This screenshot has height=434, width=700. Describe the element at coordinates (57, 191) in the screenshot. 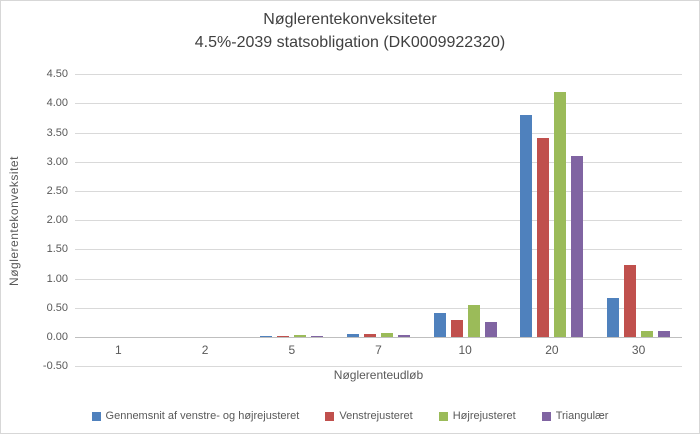

I see `y-tick-label: 2.50` at that location.